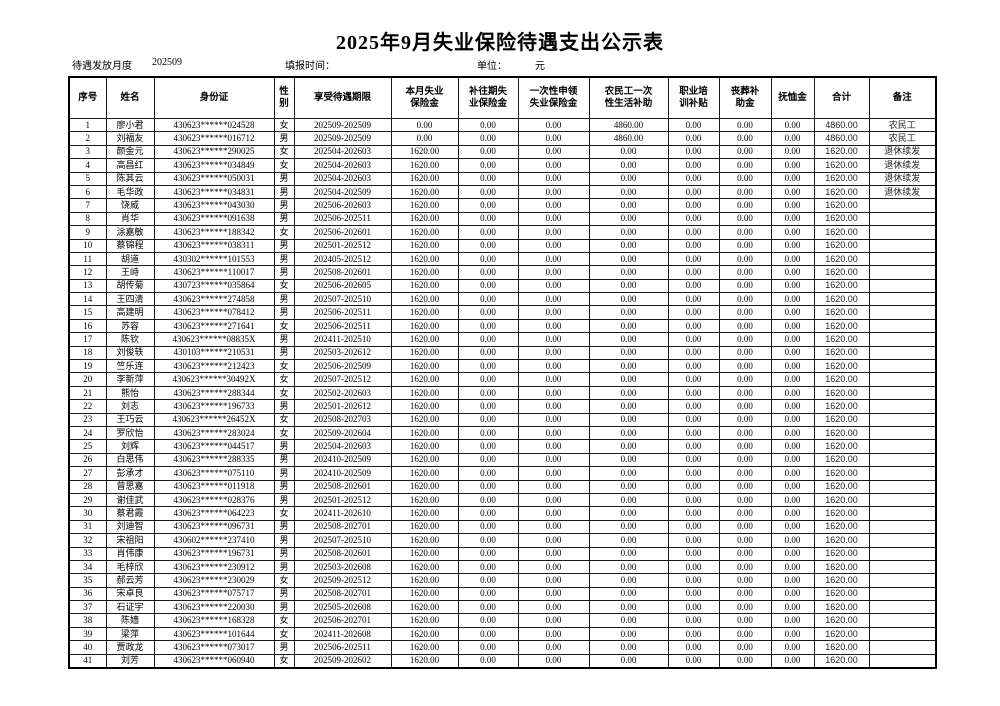 This screenshot has width=1000, height=706. I want to click on table-cell: 高昌红, so click(130, 165).